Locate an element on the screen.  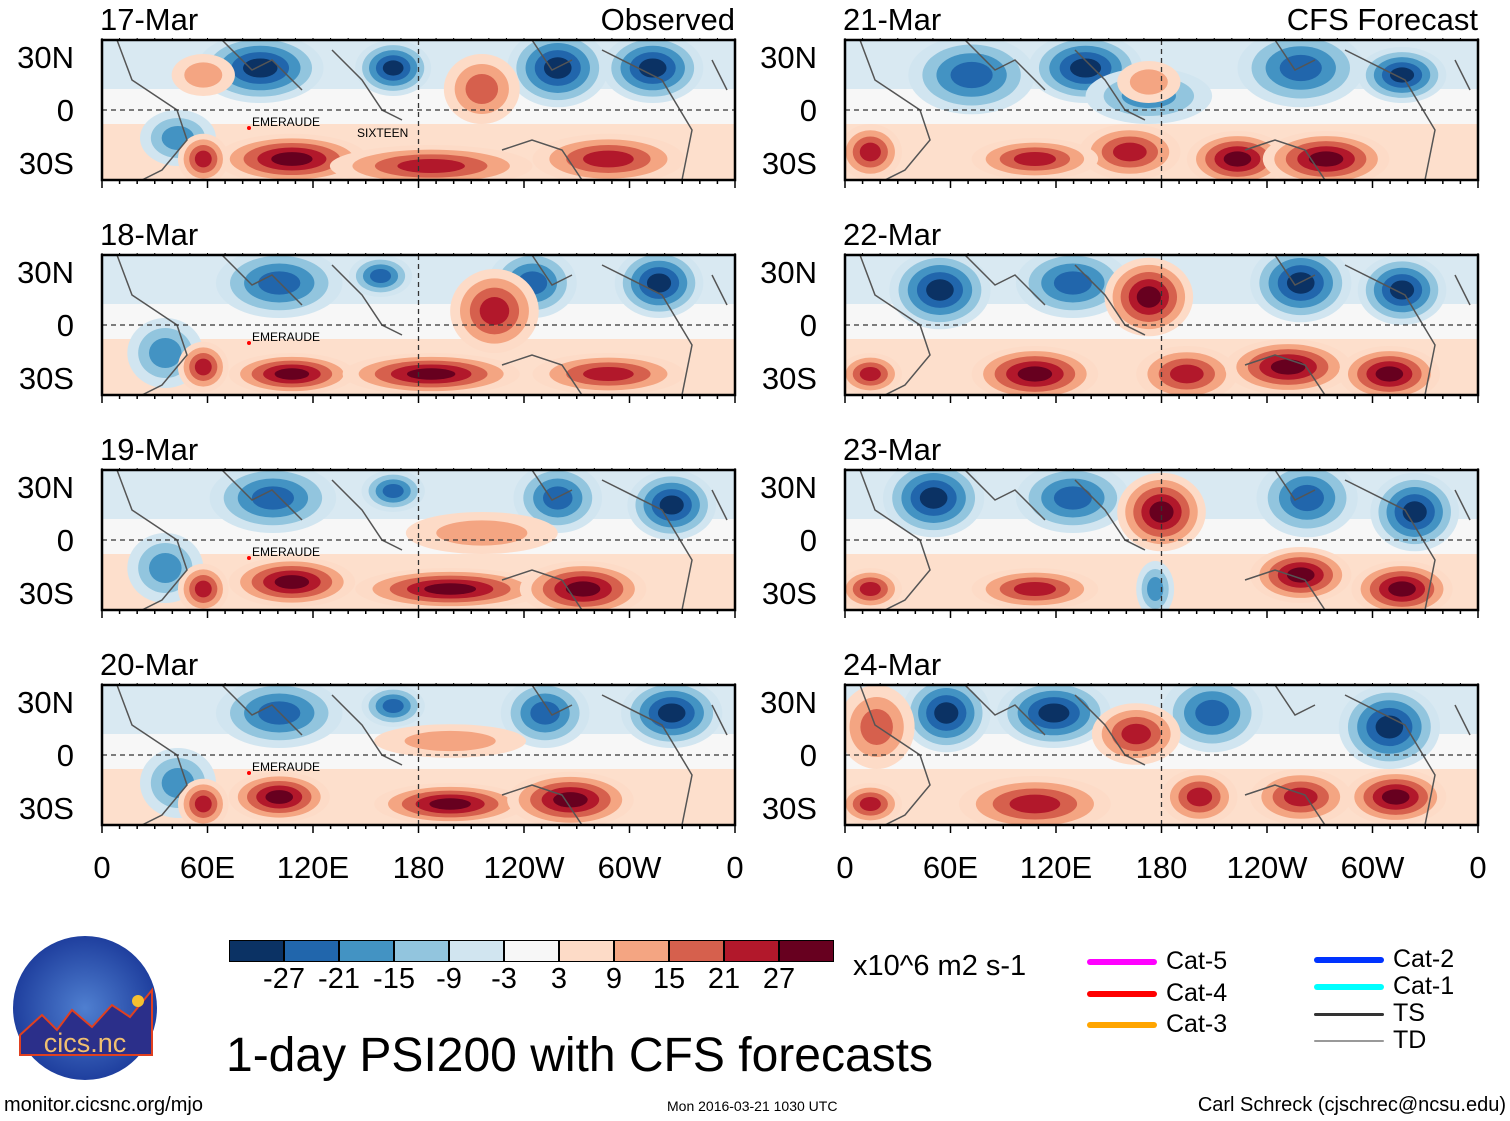
colorbar-label: 21 is located at coordinates (724, 979).